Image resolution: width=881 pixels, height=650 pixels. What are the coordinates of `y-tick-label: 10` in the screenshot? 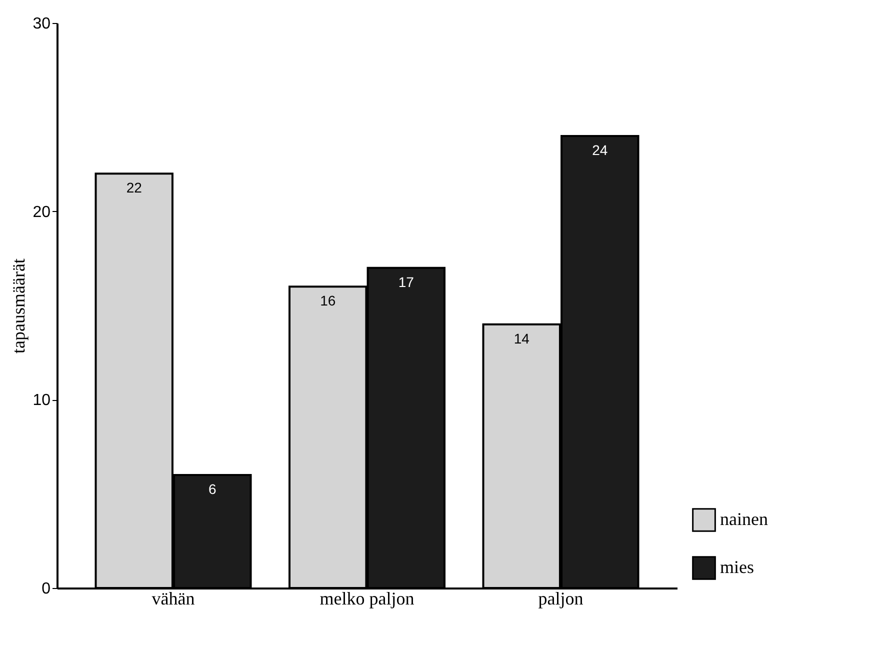 It's located at (41, 401).